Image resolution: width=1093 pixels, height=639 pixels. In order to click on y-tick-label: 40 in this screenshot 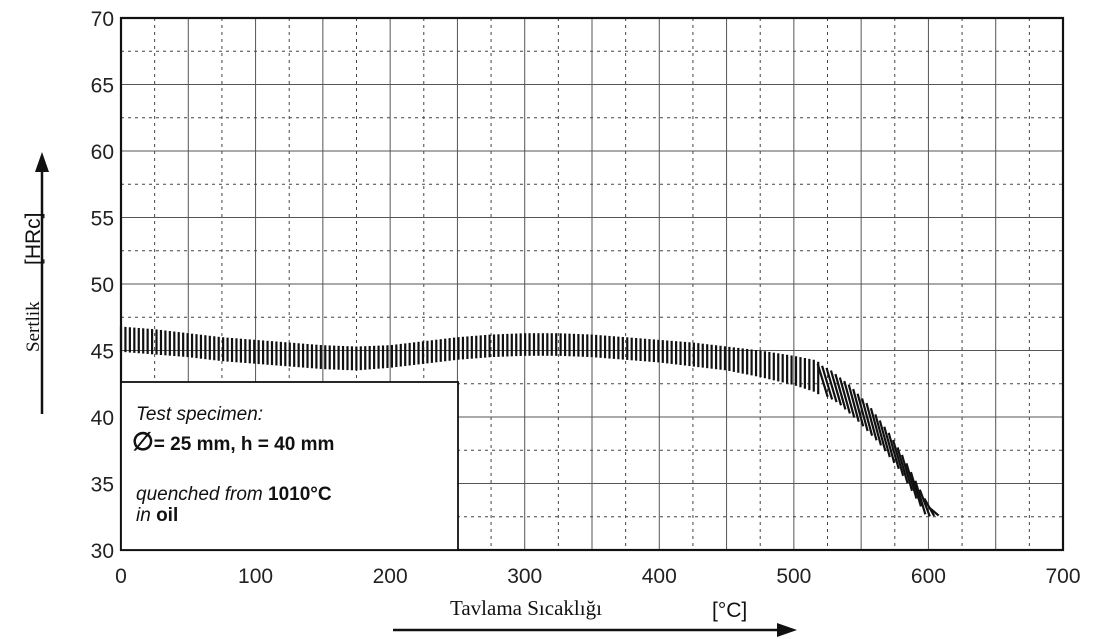, I will do `click(102, 418)`.